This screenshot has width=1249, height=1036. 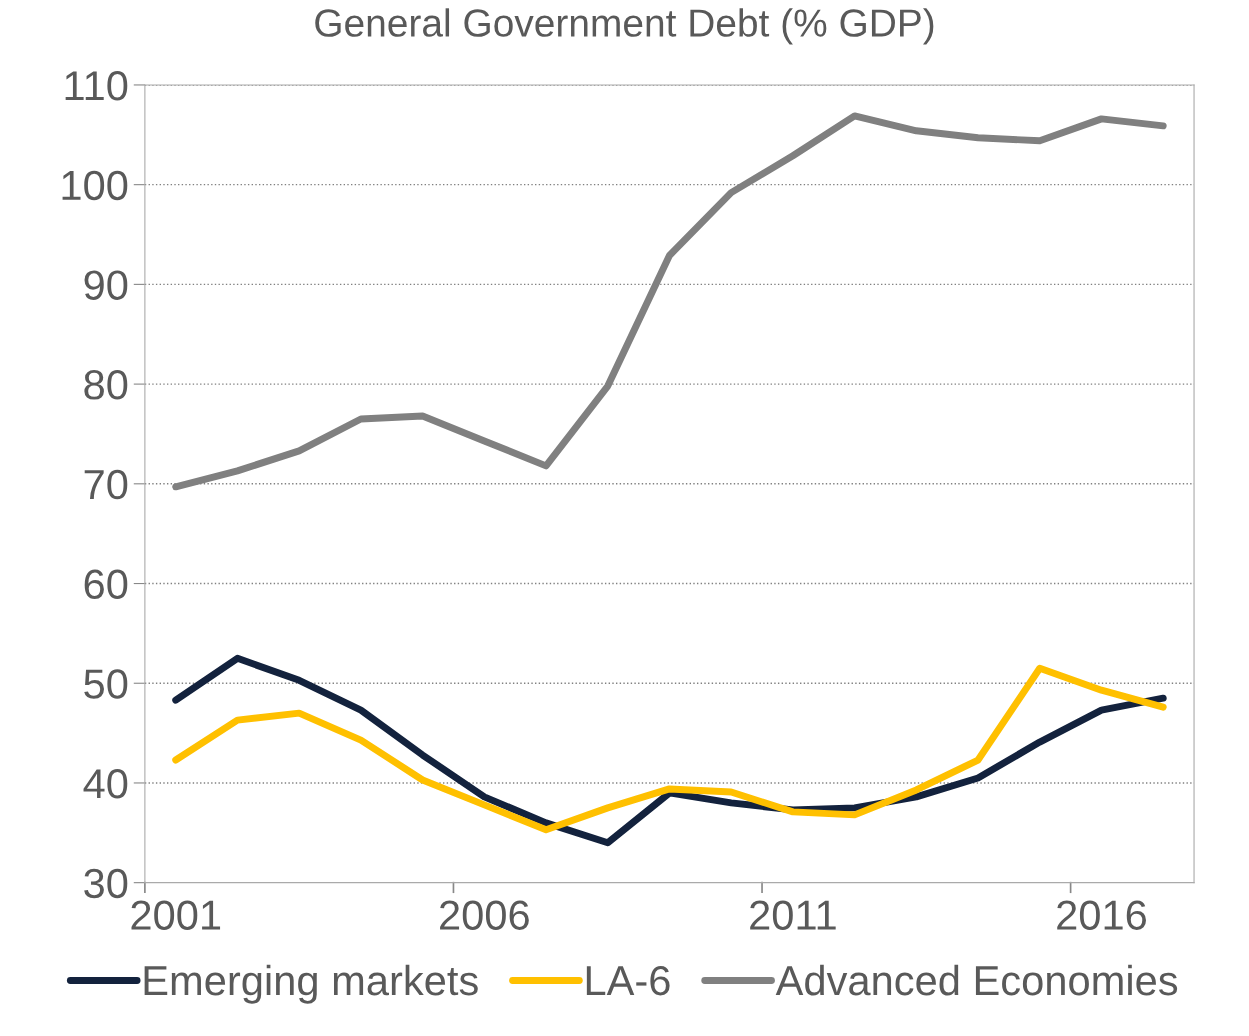 What do you see at coordinates (484, 915) in the screenshot?
I see `x-tick-label: 2006` at bounding box center [484, 915].